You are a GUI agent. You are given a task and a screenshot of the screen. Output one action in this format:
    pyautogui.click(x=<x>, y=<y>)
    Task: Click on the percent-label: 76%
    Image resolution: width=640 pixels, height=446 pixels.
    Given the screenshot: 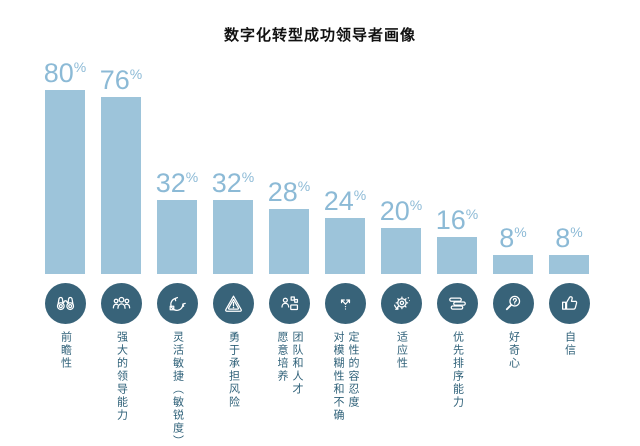 What is the action you would take?
    pyautogui.click(x=121, y=80)
    